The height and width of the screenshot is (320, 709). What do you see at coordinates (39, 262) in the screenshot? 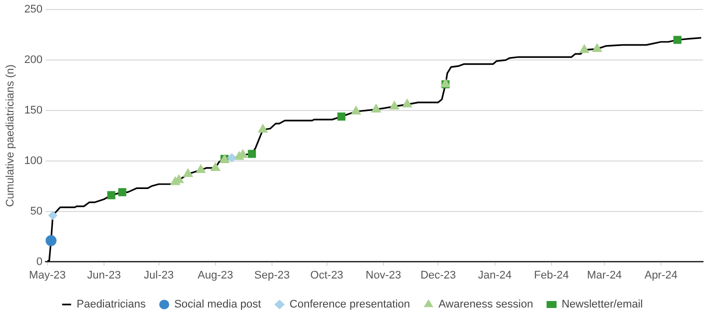
I see `y-tick-label: 0` at bounding box center [39, 262].